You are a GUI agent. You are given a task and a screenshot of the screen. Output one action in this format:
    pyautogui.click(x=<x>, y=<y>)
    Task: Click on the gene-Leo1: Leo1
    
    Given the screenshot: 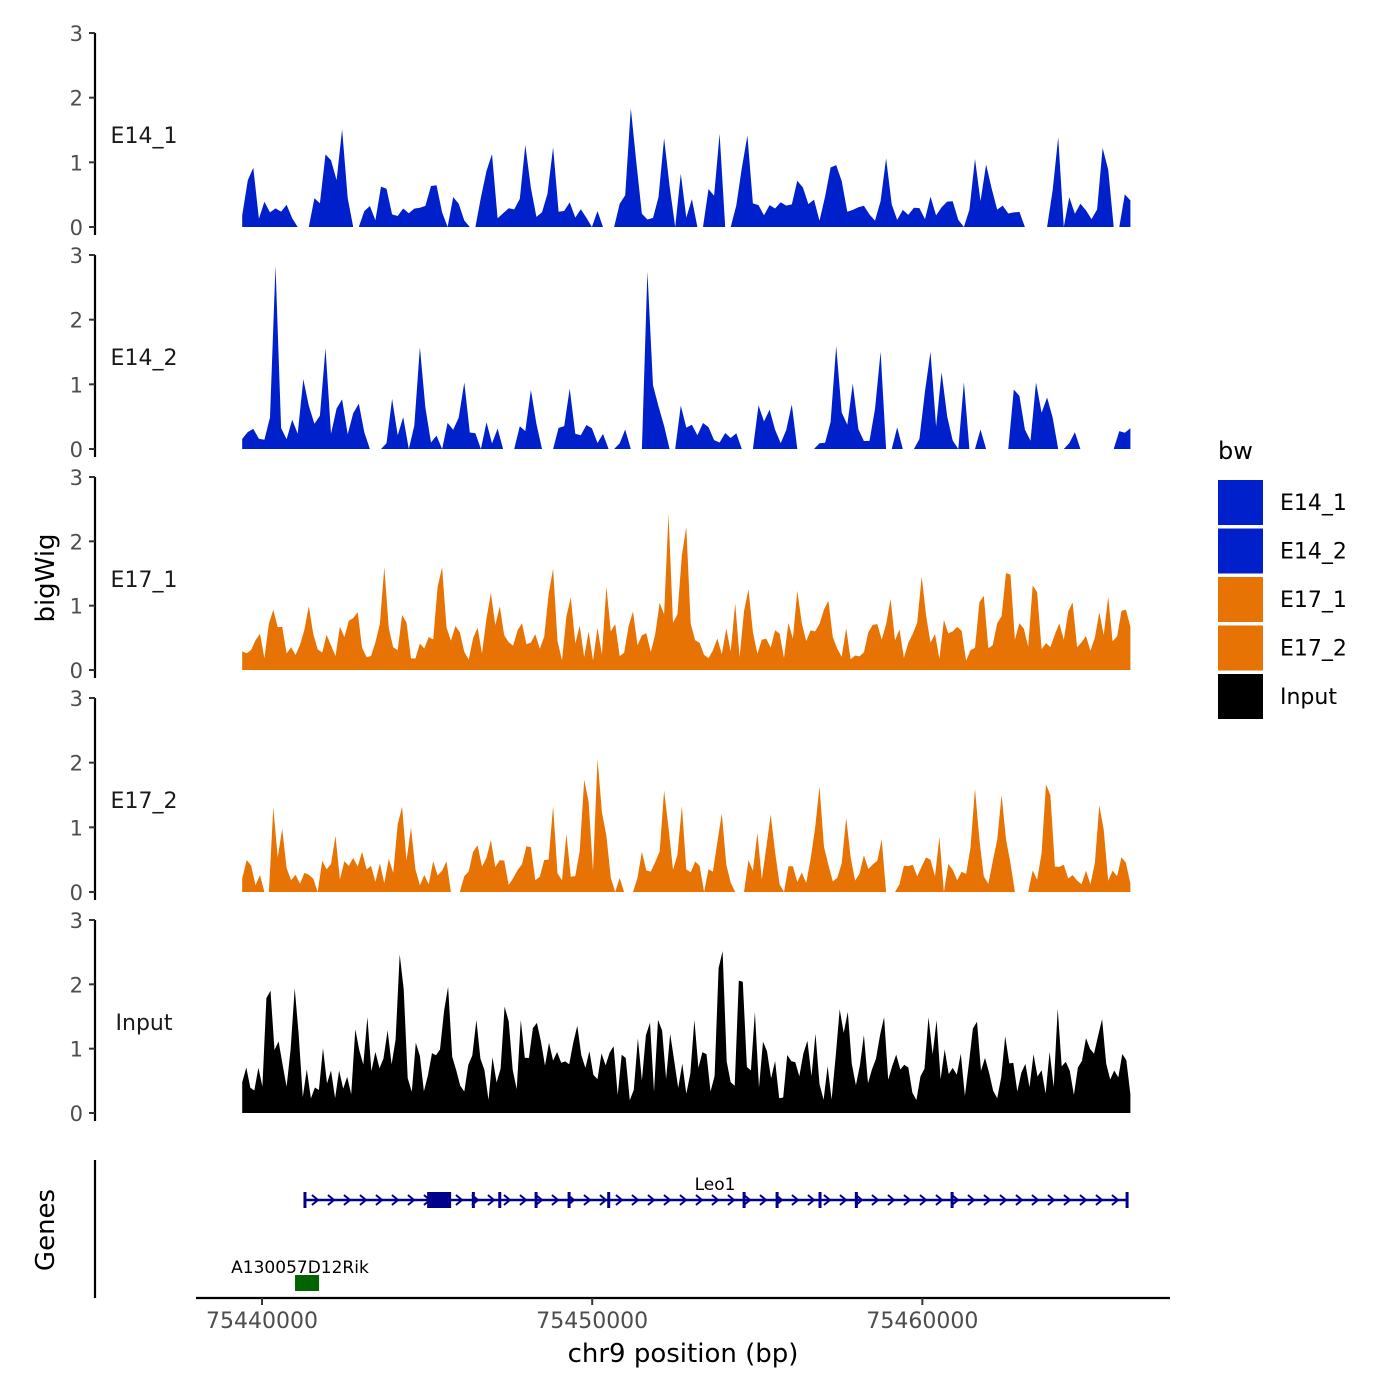 What is the action you would take?
    pyautogui.click(x=716, y=1191)
    